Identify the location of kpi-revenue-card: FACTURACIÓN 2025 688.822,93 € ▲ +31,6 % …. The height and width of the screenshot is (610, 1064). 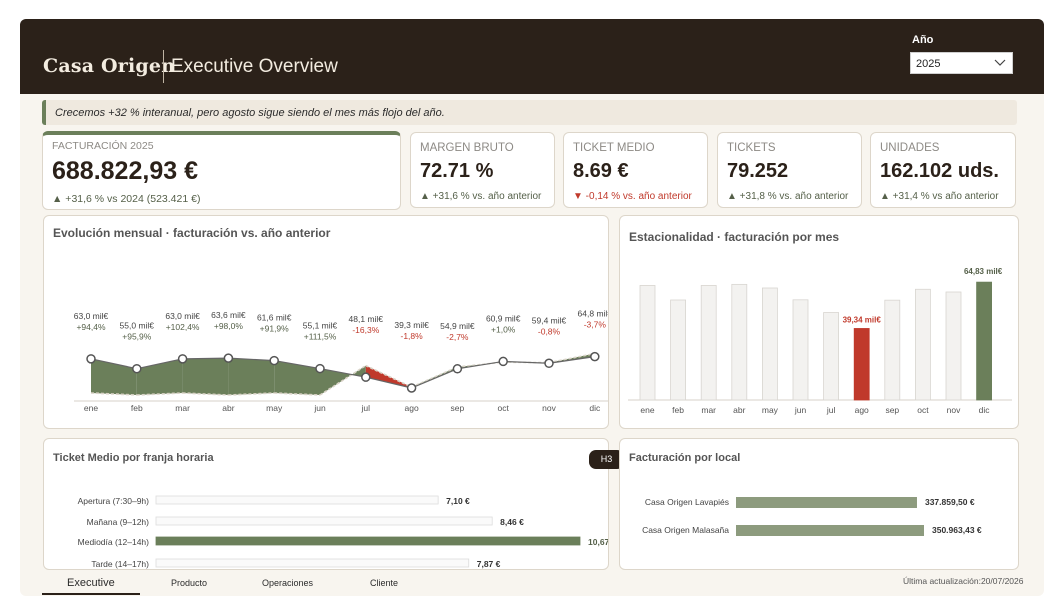
(221, 170).